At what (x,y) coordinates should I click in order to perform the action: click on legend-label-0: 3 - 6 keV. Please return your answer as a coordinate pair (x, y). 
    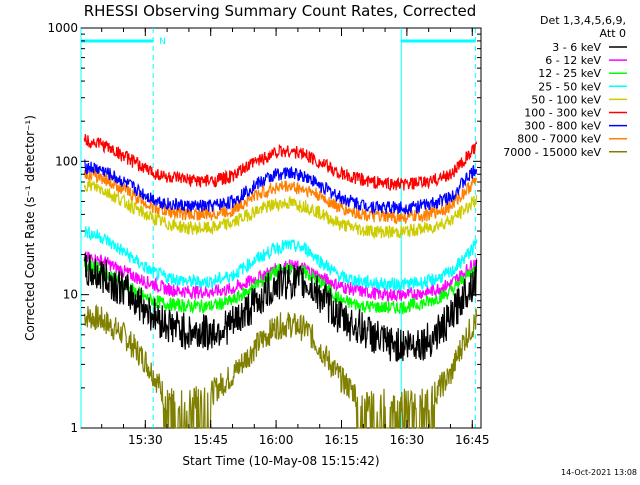
    Looking at the image, I should click on (576, 47).